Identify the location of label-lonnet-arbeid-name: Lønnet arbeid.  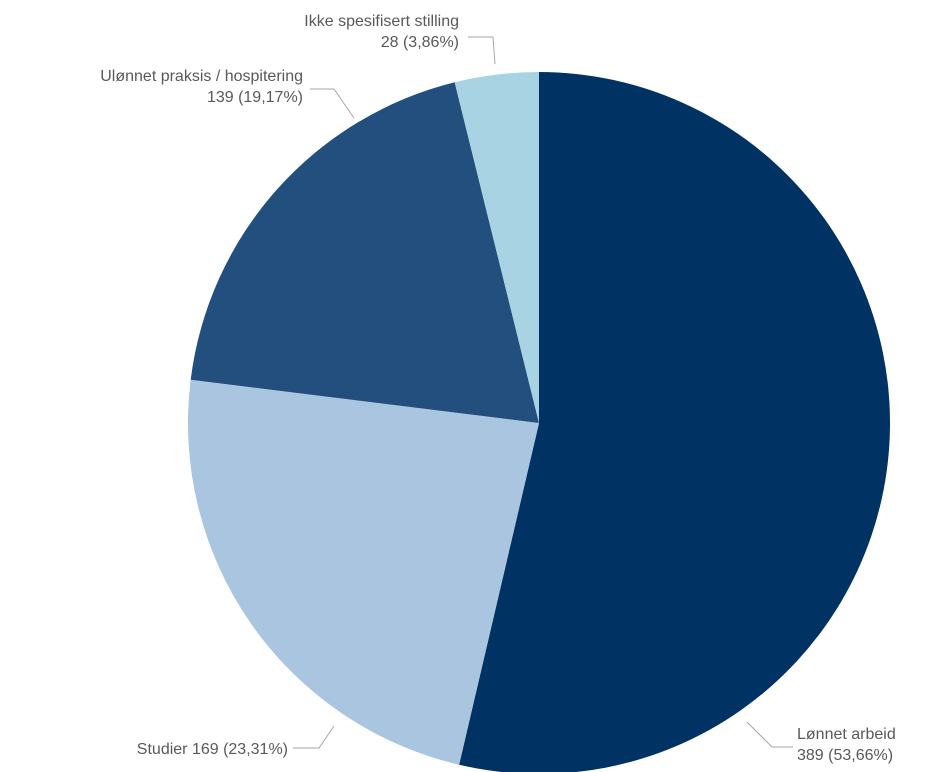
(846, 734).